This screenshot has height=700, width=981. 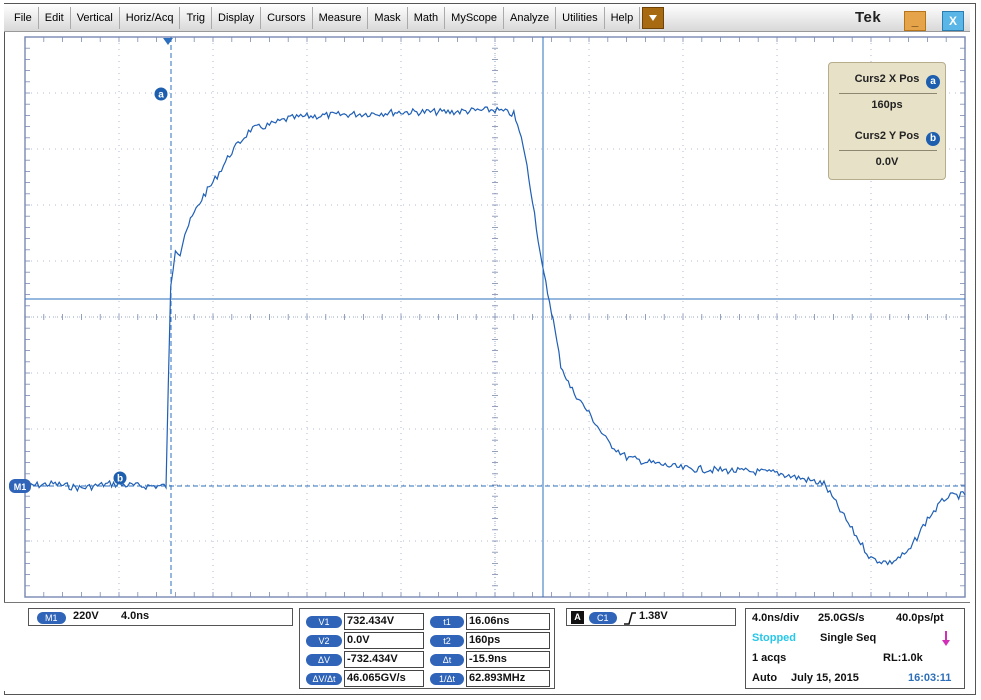 What do you see at coordinates (427, 18) in the screenshot?
I see `menu-item-math: Math` at bounding box center [427, 18].